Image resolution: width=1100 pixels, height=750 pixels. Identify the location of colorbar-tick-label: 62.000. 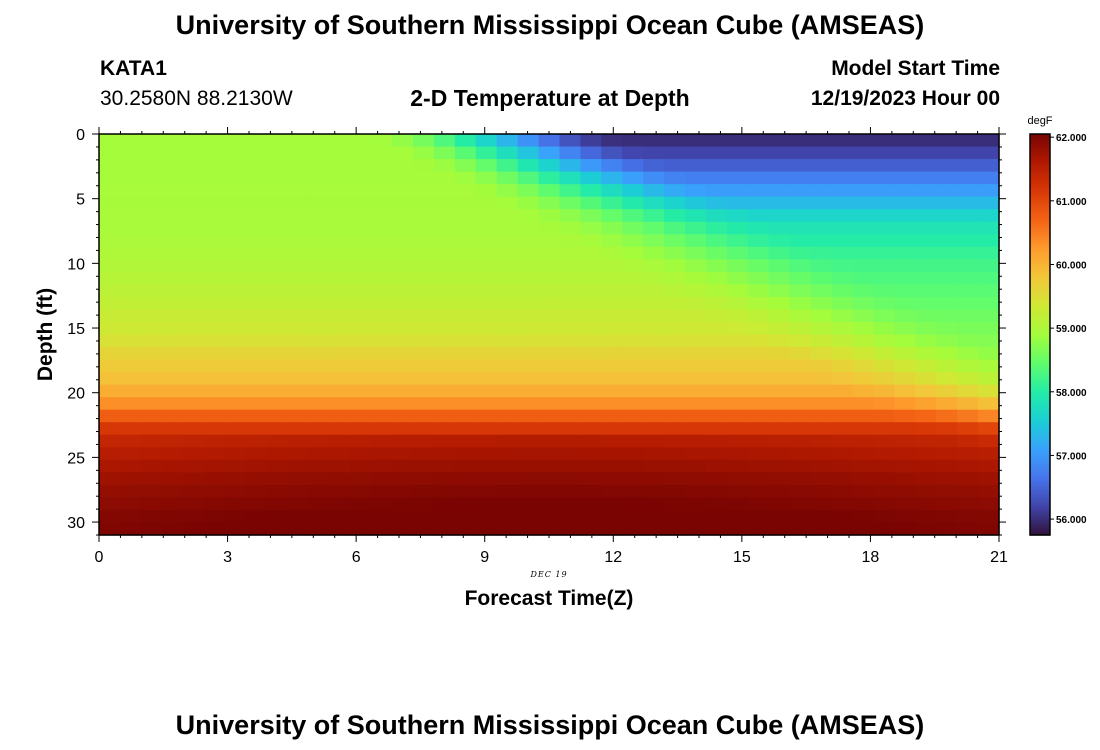
(1071, 138).